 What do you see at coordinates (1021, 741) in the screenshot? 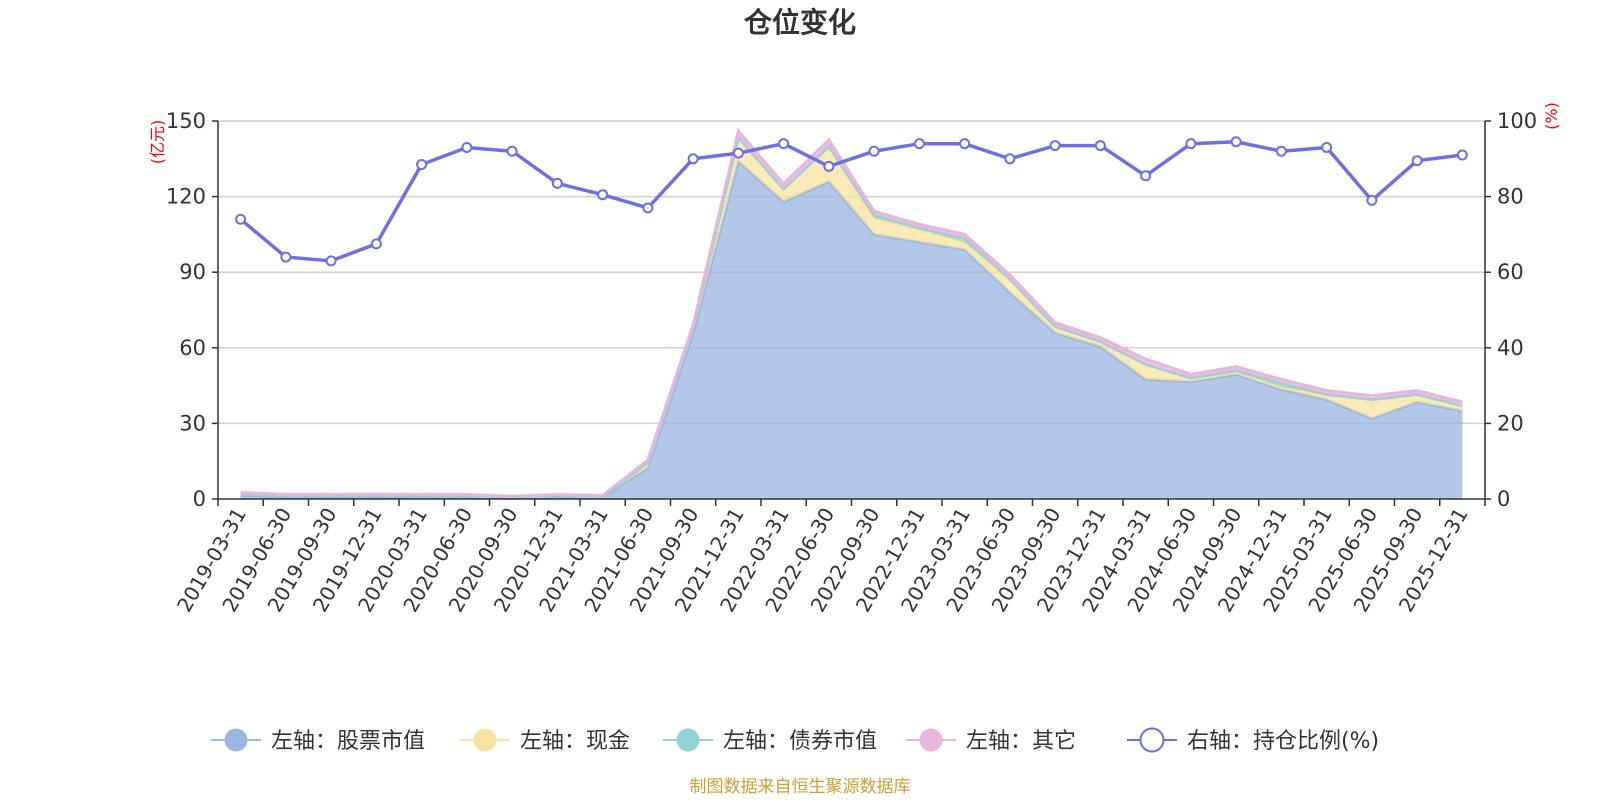
I see `legend-label: 左轴：其它` at bounding box center [1021, 741].